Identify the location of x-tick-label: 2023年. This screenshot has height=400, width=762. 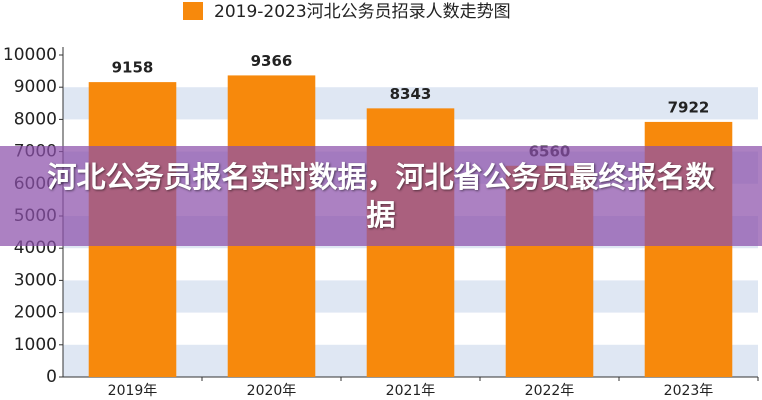
(689, 391).